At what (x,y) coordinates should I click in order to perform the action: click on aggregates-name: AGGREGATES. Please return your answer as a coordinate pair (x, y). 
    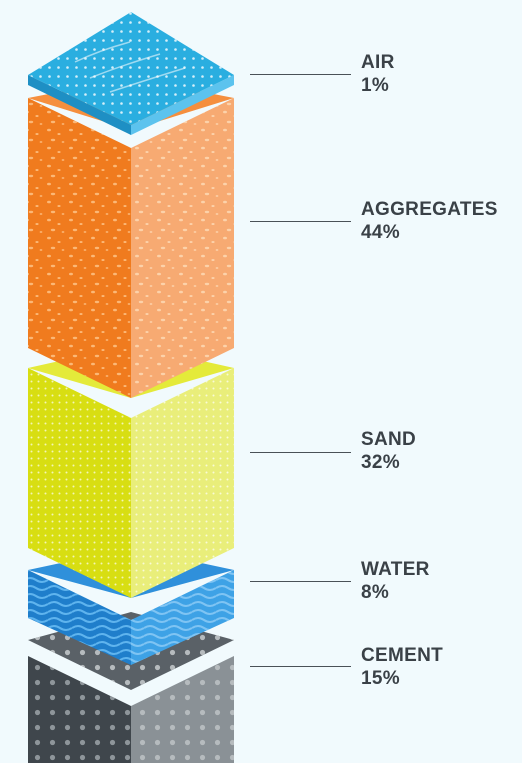
    Looking at the image, I should click on (429, 209).